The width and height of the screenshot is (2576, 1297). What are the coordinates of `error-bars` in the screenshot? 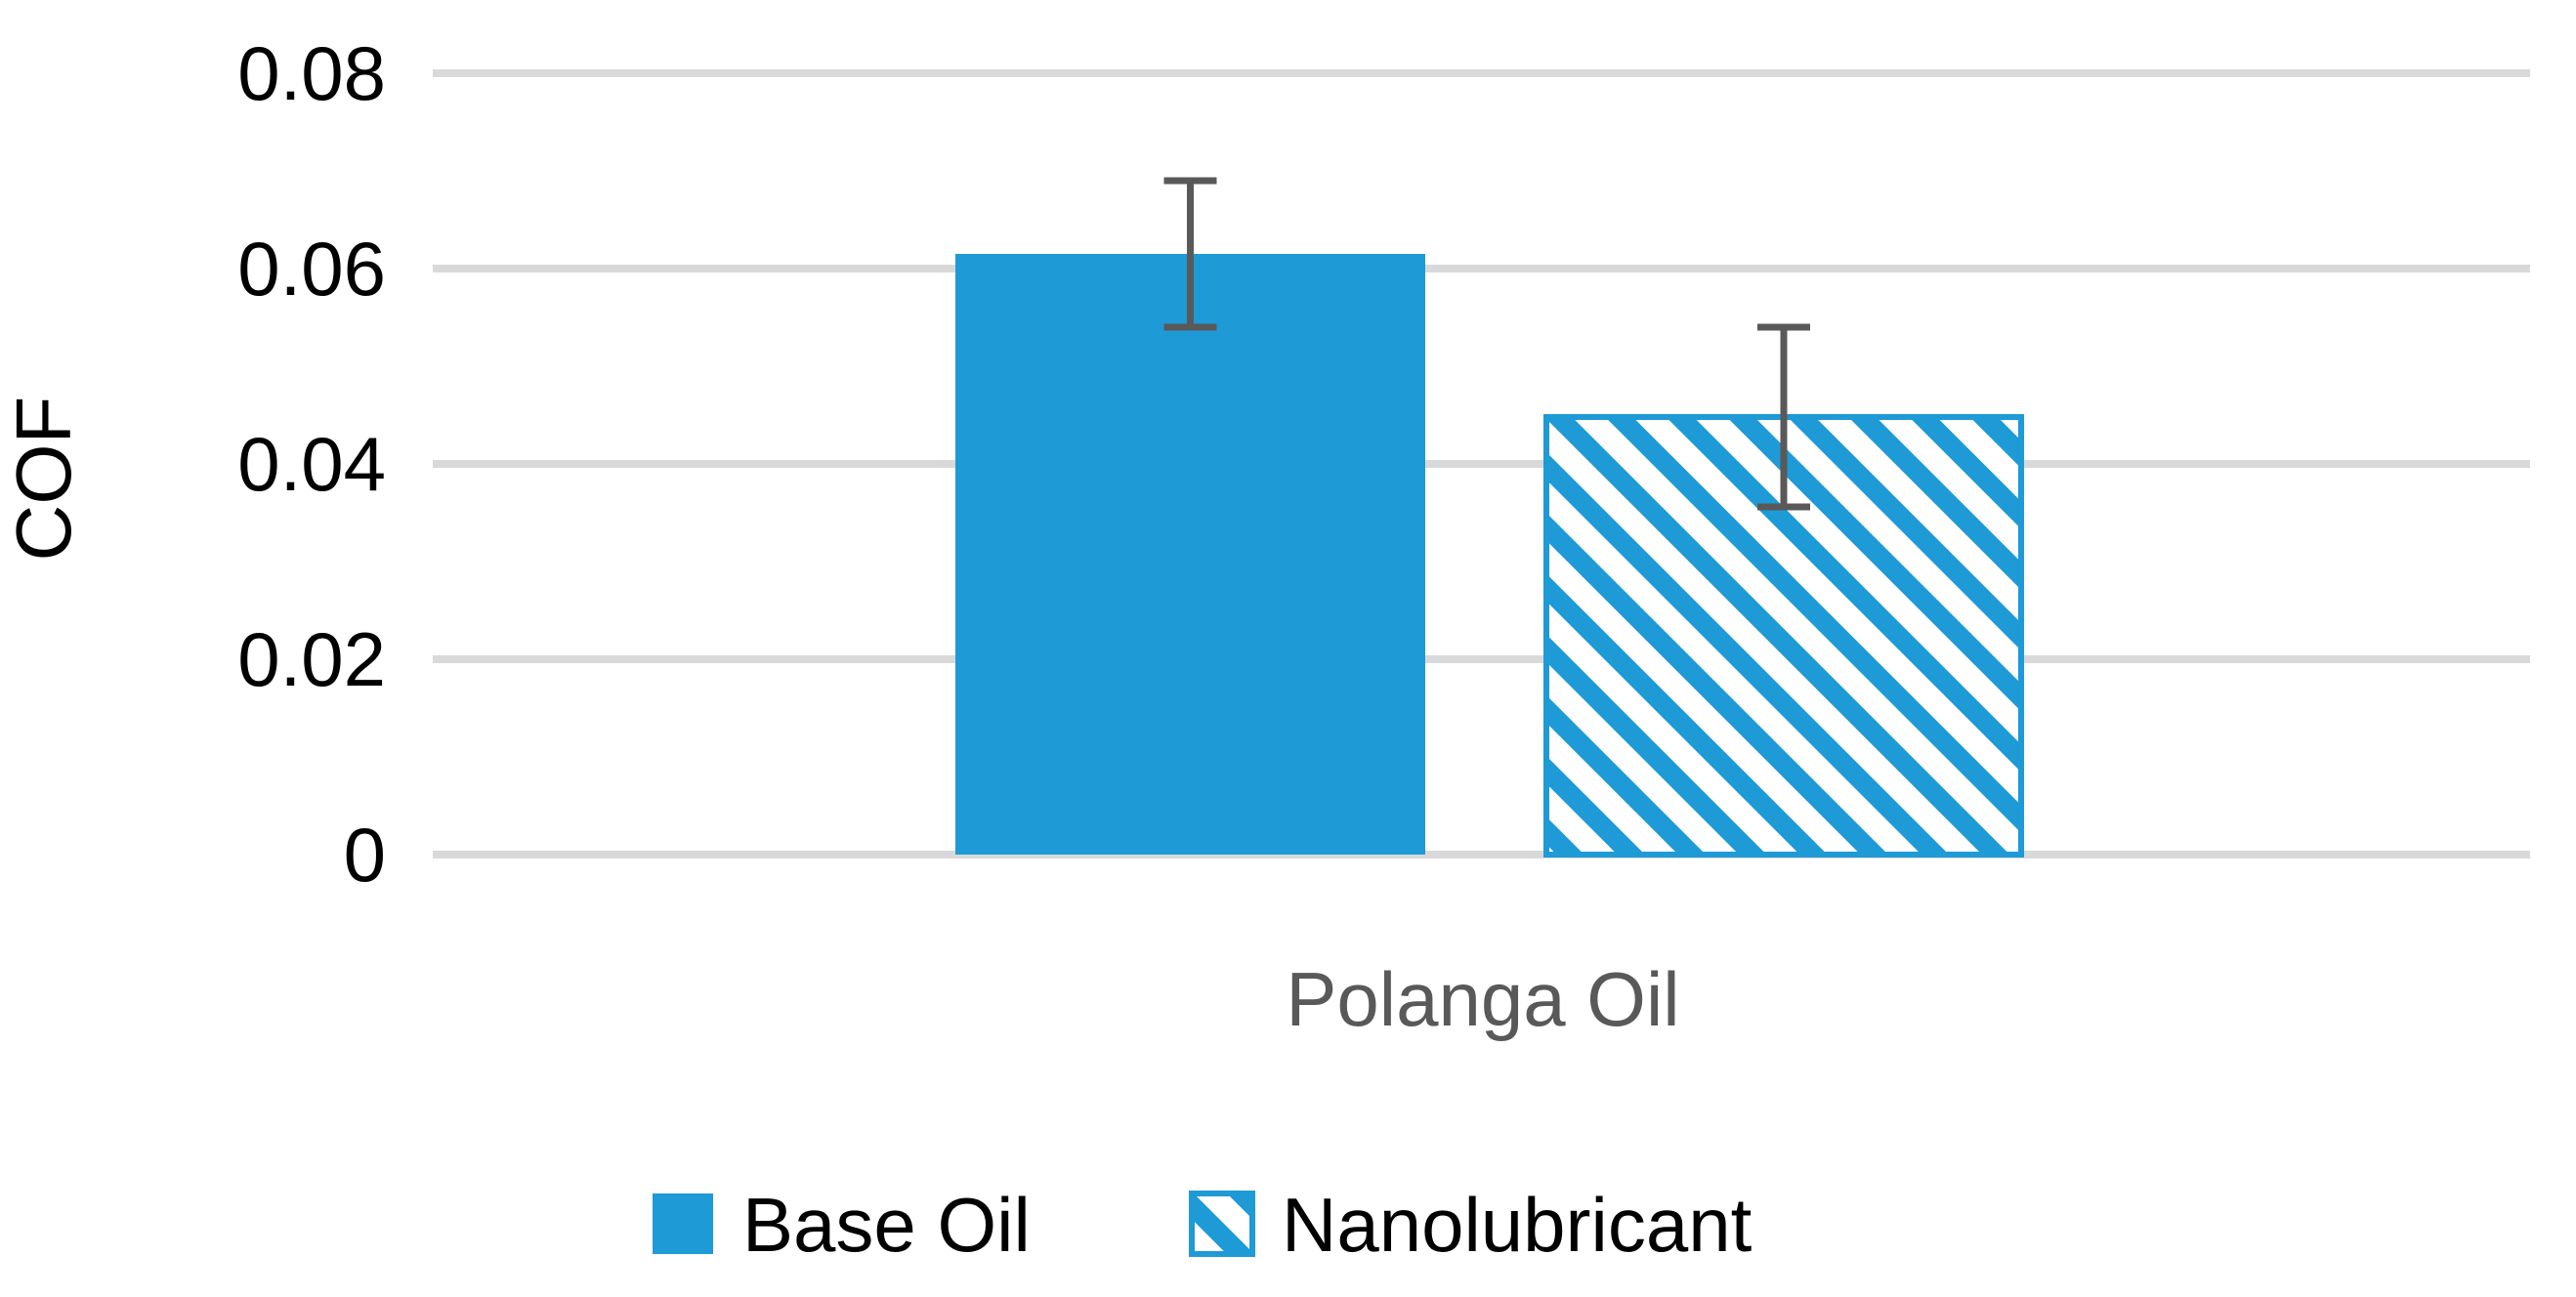 It's located at (1486, 344).